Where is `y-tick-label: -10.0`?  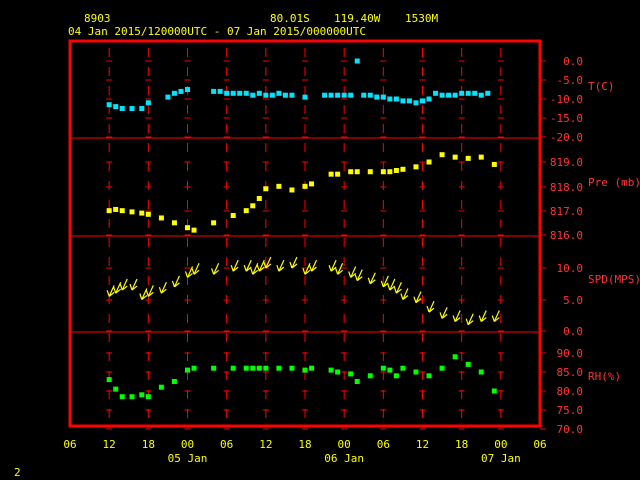
y-tick-label: -10.0 is located at coordinates (566, 99).